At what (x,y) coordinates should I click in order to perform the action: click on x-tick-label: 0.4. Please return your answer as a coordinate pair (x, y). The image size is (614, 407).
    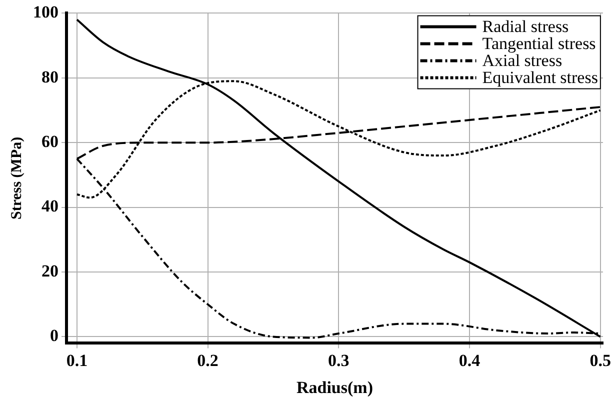
    Looking at the image, I should click on (469, 360).